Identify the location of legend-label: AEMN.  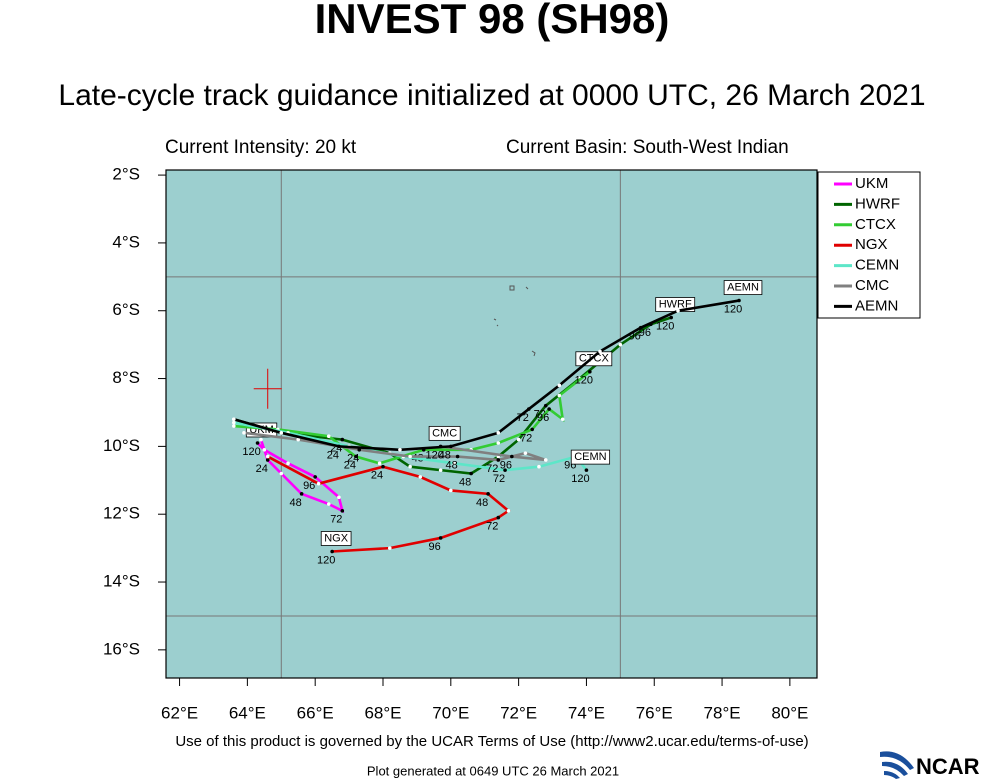
(876, 305).